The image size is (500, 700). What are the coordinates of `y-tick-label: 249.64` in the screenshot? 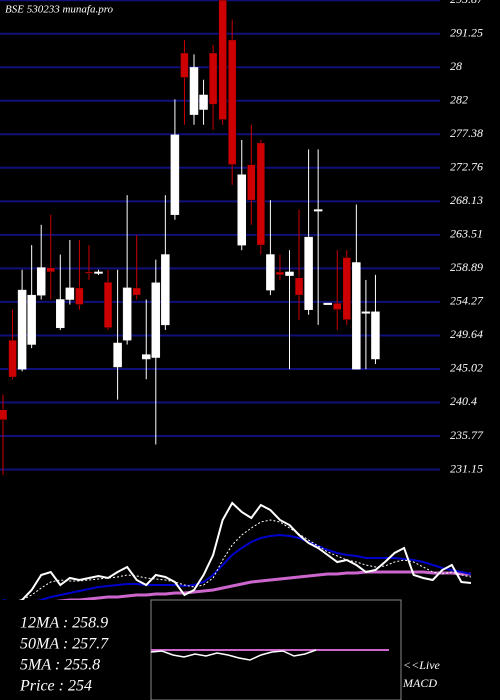 It's located at (466, 334).